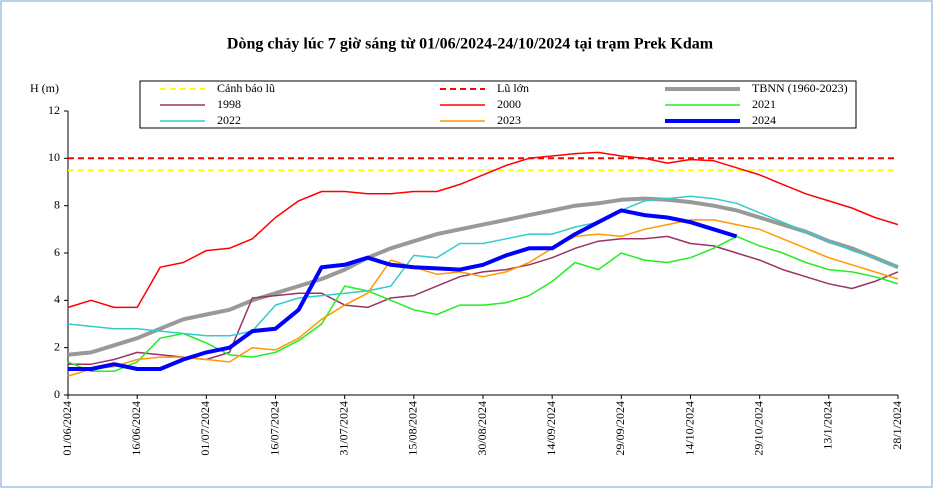 The image size is (933, 488). I want to click on x-tick-label: 29/09/2024, so click(620, 428).